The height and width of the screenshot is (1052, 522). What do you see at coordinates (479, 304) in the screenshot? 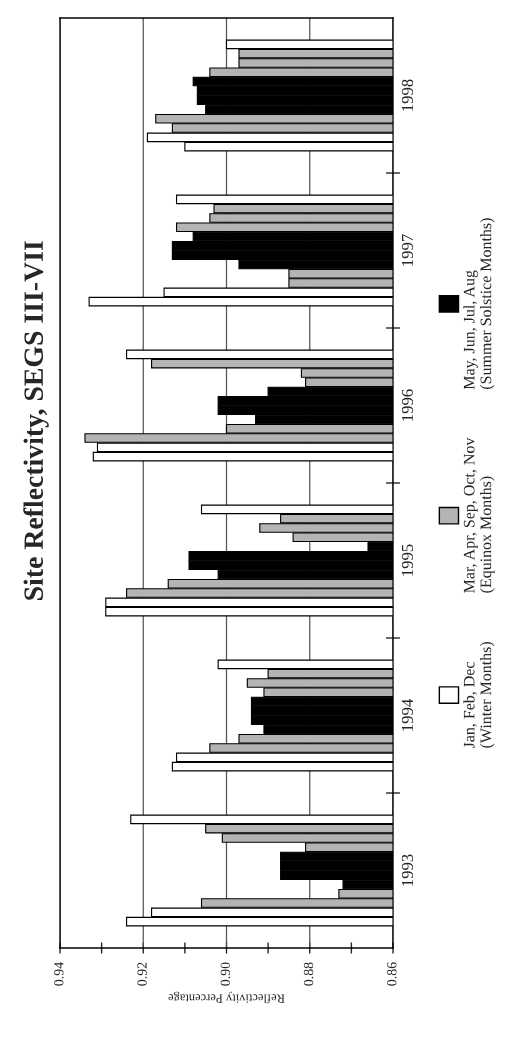
I see `legend-label: May, Jun, Jul, Aug (Summer Solstice Months)` at bounding box center [479, 304].